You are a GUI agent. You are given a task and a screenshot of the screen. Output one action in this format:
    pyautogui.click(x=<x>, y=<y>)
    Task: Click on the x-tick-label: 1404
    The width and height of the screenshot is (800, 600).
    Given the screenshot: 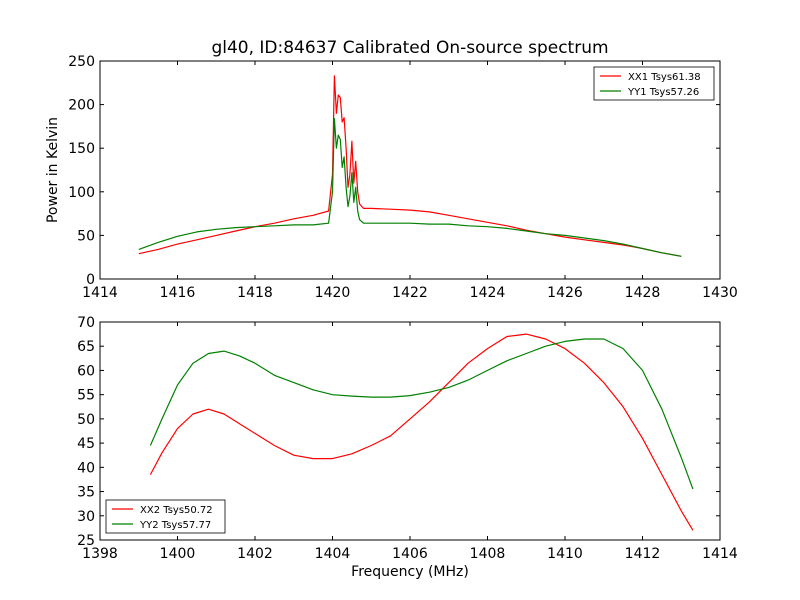 What is the action you would take?
    pyautogui.click(x=333, y=554)
    